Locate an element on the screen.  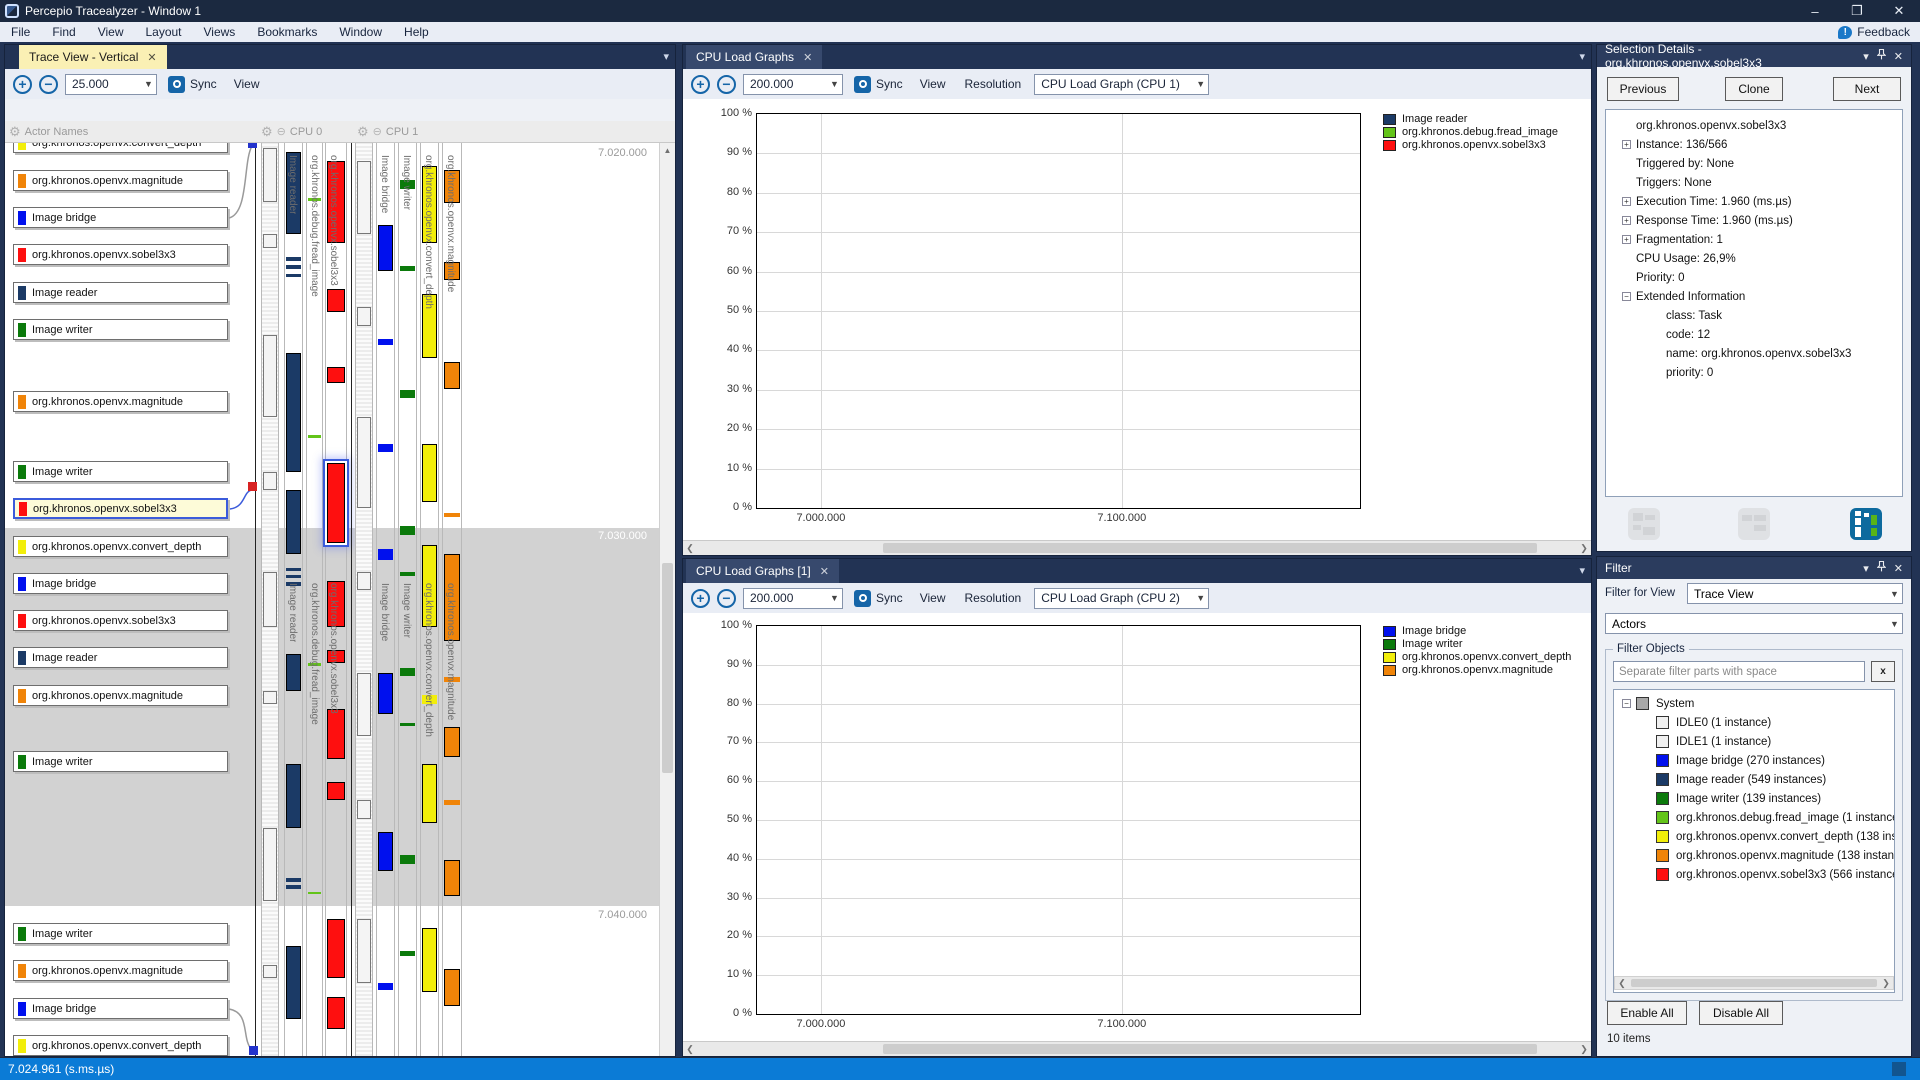
menu-item-view: View is located at coordinates (110, 32).